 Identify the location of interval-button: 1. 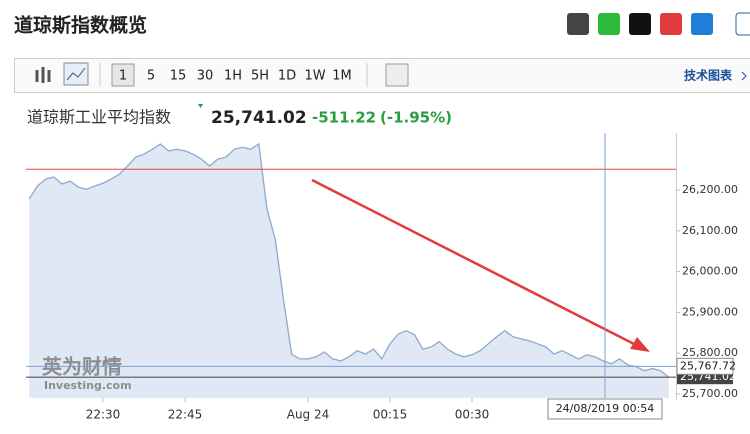
(123, 76).